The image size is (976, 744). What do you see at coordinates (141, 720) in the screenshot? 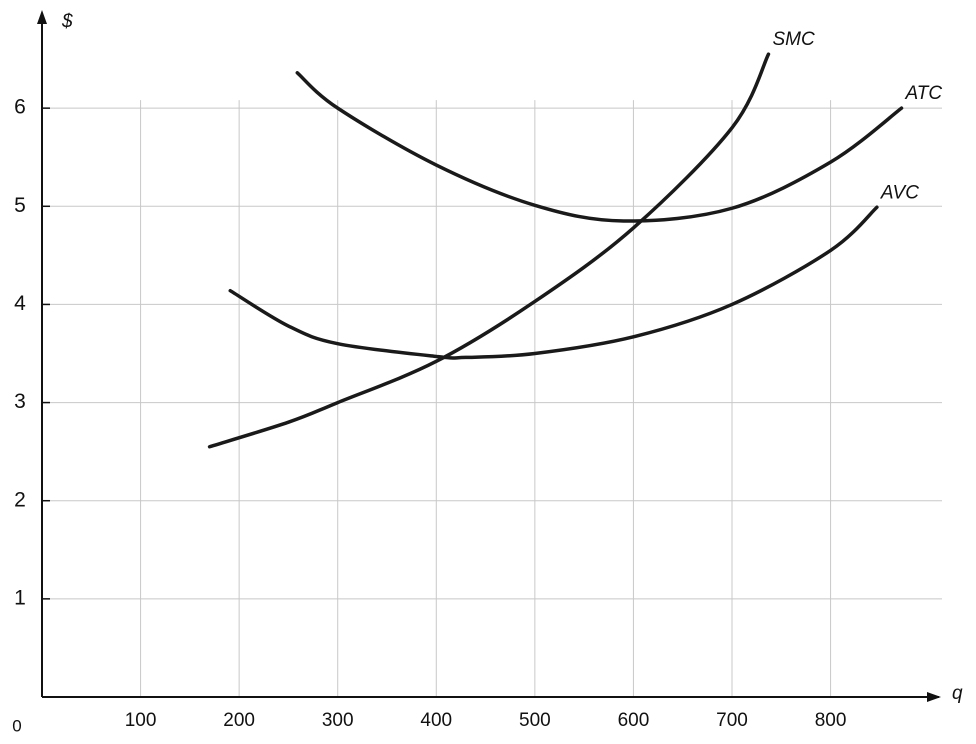
I see `x-tick-label: 100` at bounding box center [141, 720].